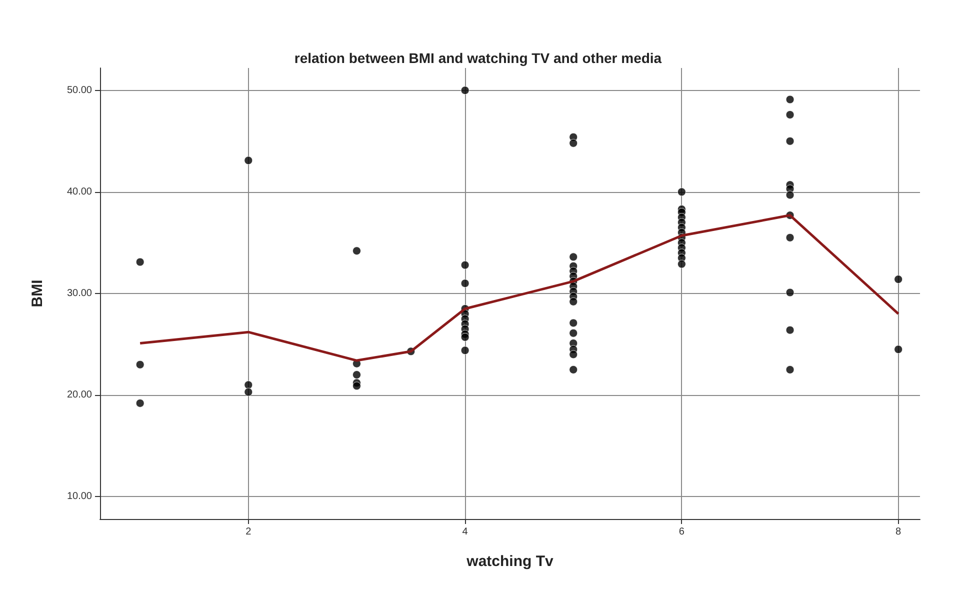 Image resolution: width=958 pixels, height=594 pixels. What do you see at coordinates (249, 532) in the screenshot?
I see `x-tick-label: 2` at bounding box center [249, 532].